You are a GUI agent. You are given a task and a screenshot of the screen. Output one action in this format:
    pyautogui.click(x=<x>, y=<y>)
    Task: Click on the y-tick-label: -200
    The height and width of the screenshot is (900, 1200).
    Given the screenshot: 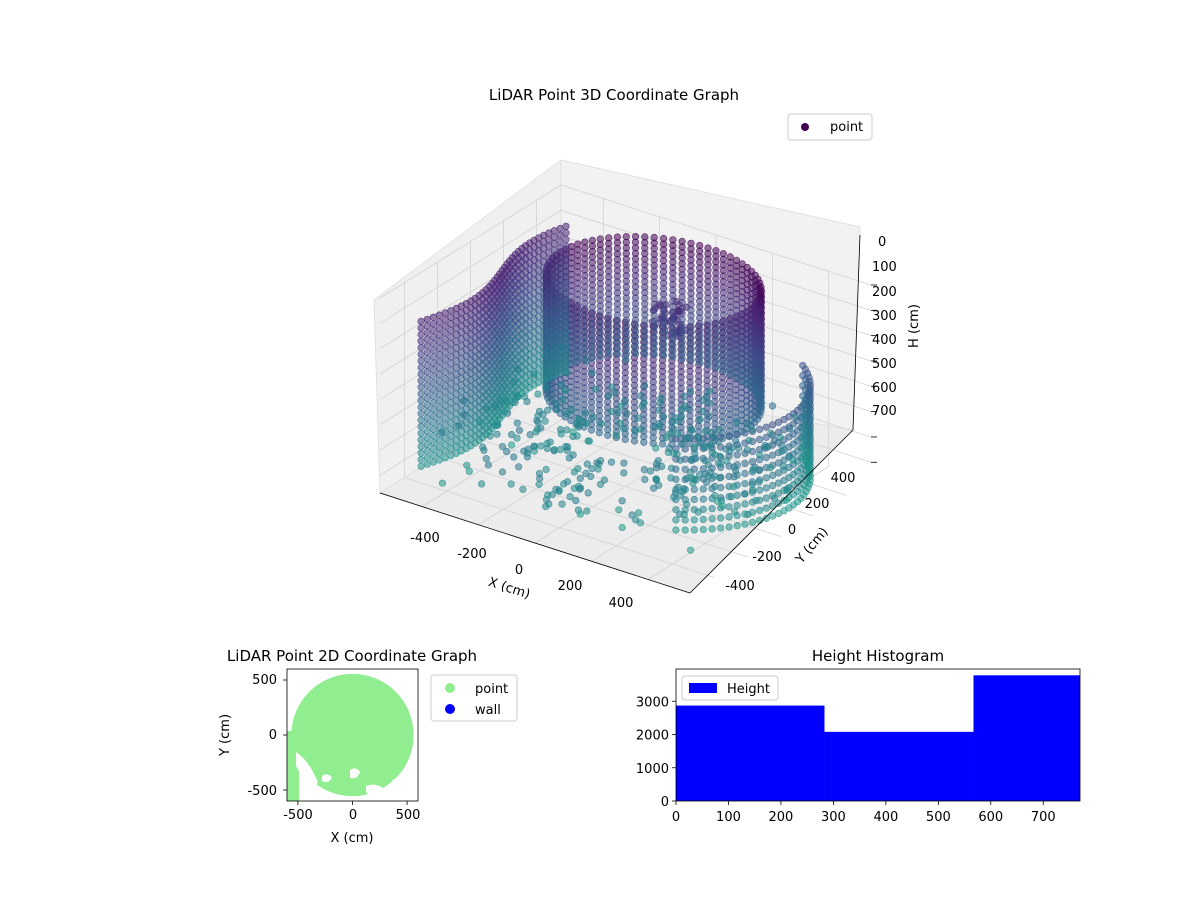 What is the action you would take?
    pyautogui.click(x=767, y=557)
    